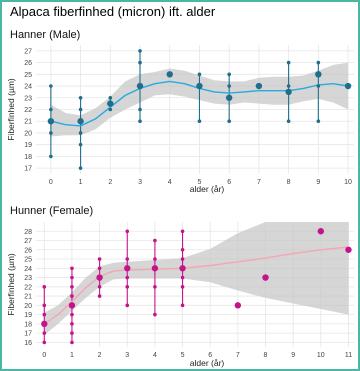 Image resolution: width=360 pixels, height=371 pixels. What do you see at coordinates (259, 182) in the screenshot?
I see `male-x-tick-label: 7` at bounding box center [259, 182].